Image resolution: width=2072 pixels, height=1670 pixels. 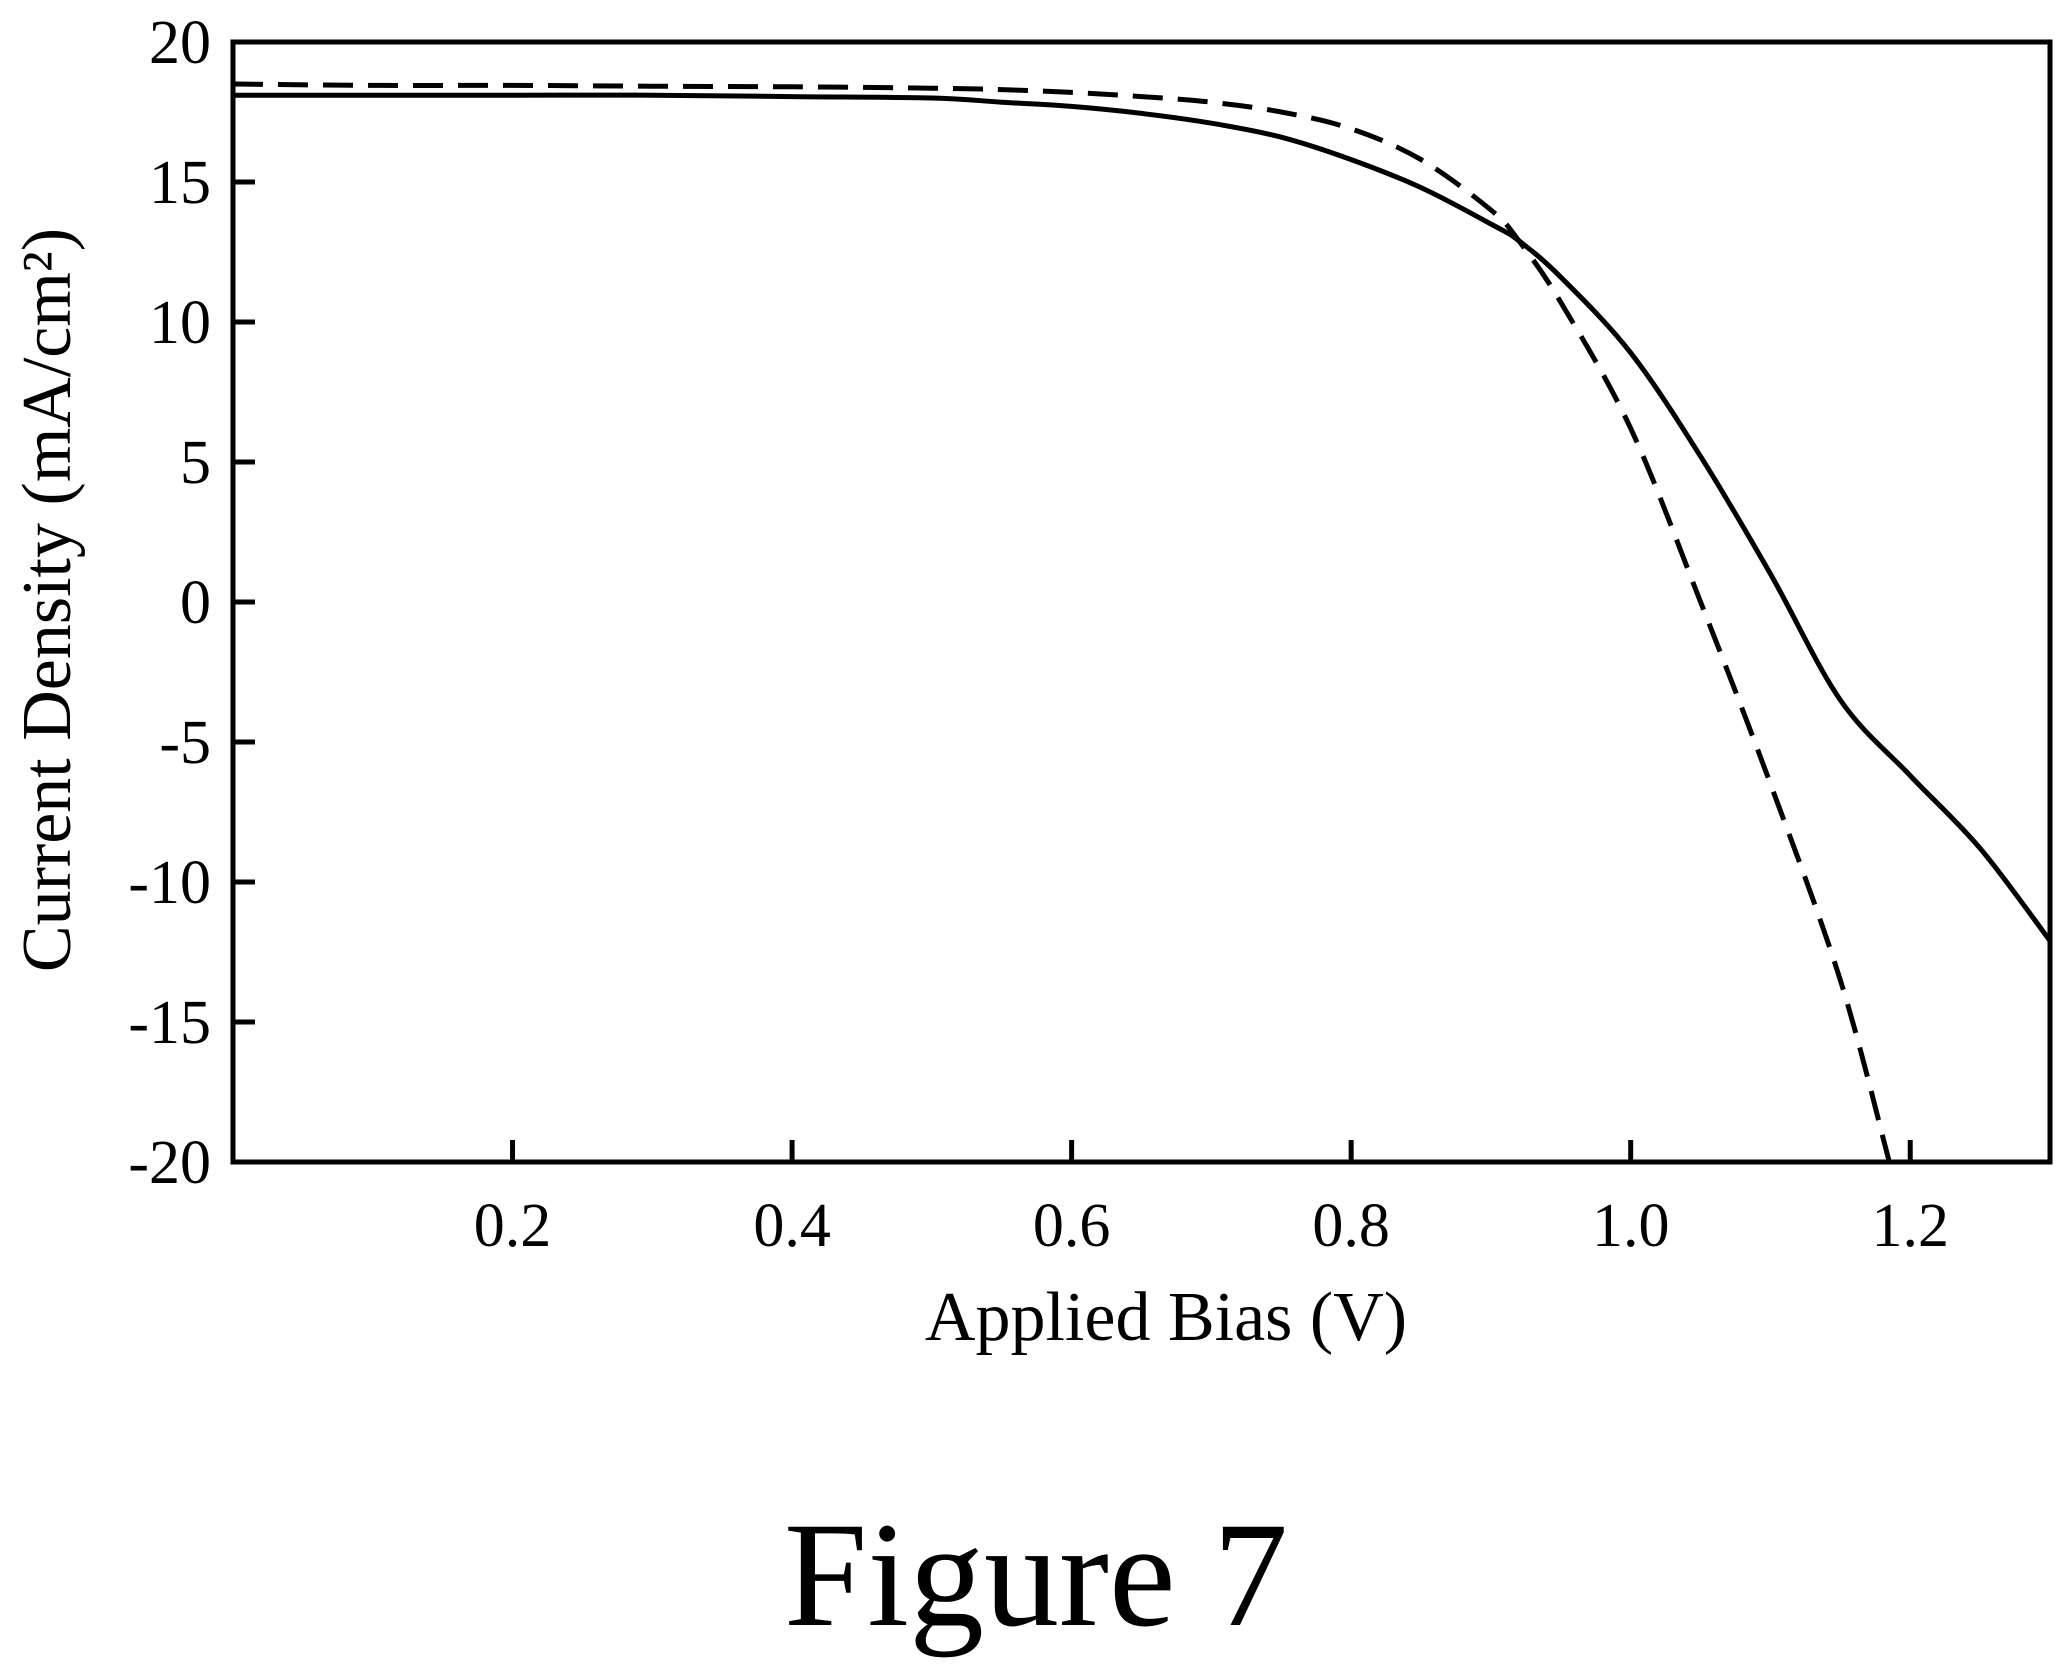 I want to click on y-tick-label: 10, so click(x=180, y=323).